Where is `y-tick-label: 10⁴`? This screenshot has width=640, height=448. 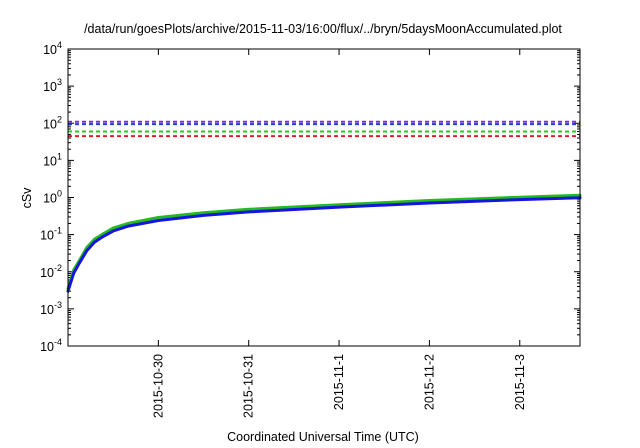 y-tick-label: 10⁴ is located at coordinates (52, 48).